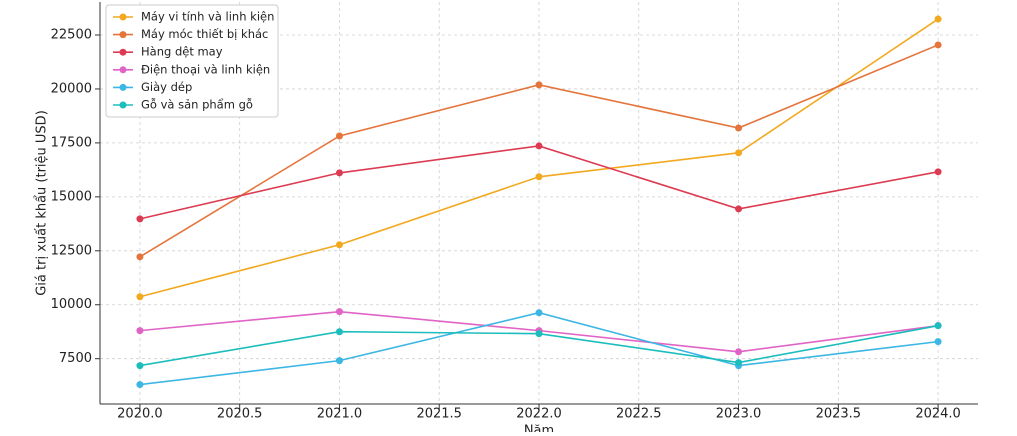 The height and width of the screenshot is (436, 1017). Describe the element at coordinates (938, 414) in the screenshot. I see `x-tick-label: 2024.0` at that location.